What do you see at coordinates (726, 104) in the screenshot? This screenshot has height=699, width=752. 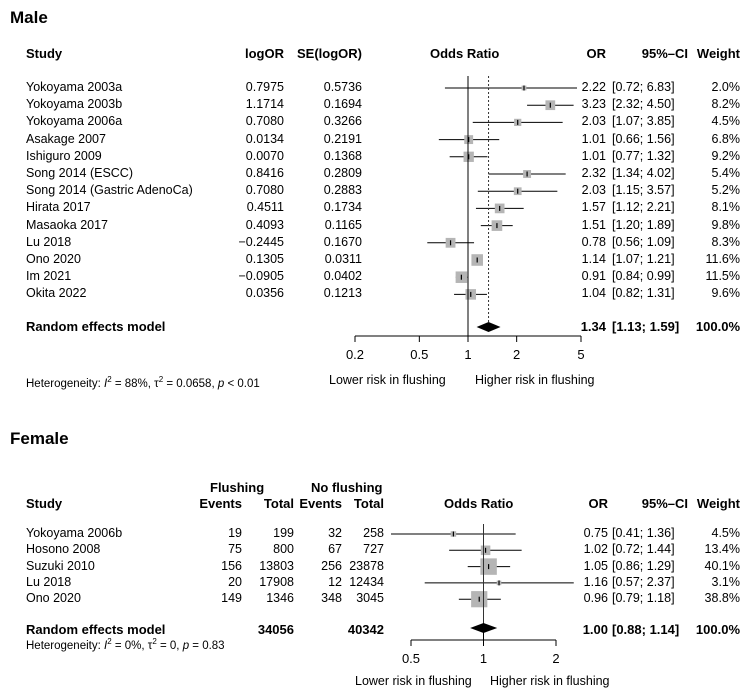 I see `male-weight-value: 8.2%` at bounding box center [726, 104].